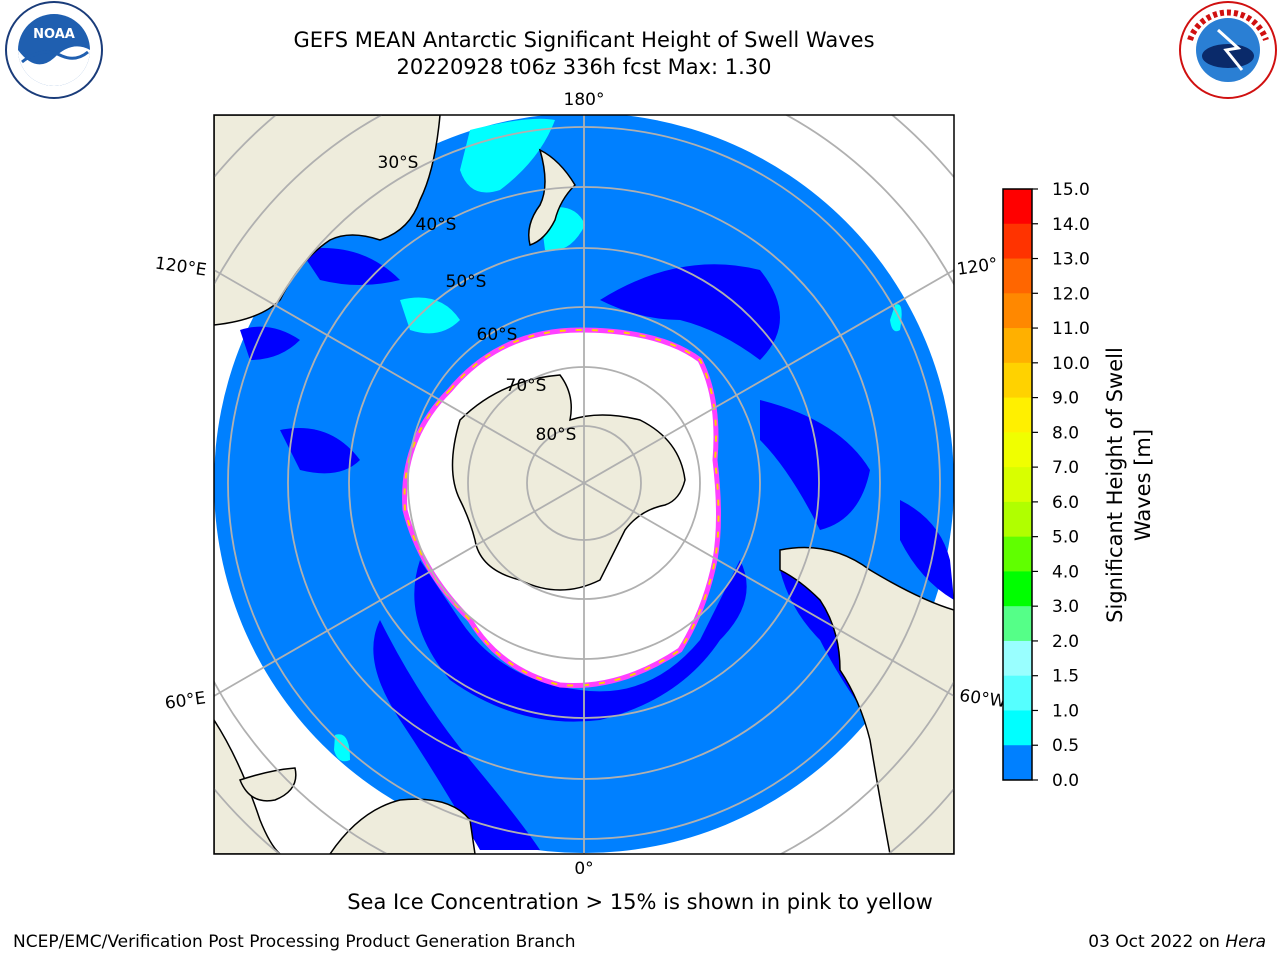 This screenshot has height=960, width=1280. Describe the element at coordinates (1065, 468) in the screenshot. I see `colorbar-tick-label: 7.0` at that location.